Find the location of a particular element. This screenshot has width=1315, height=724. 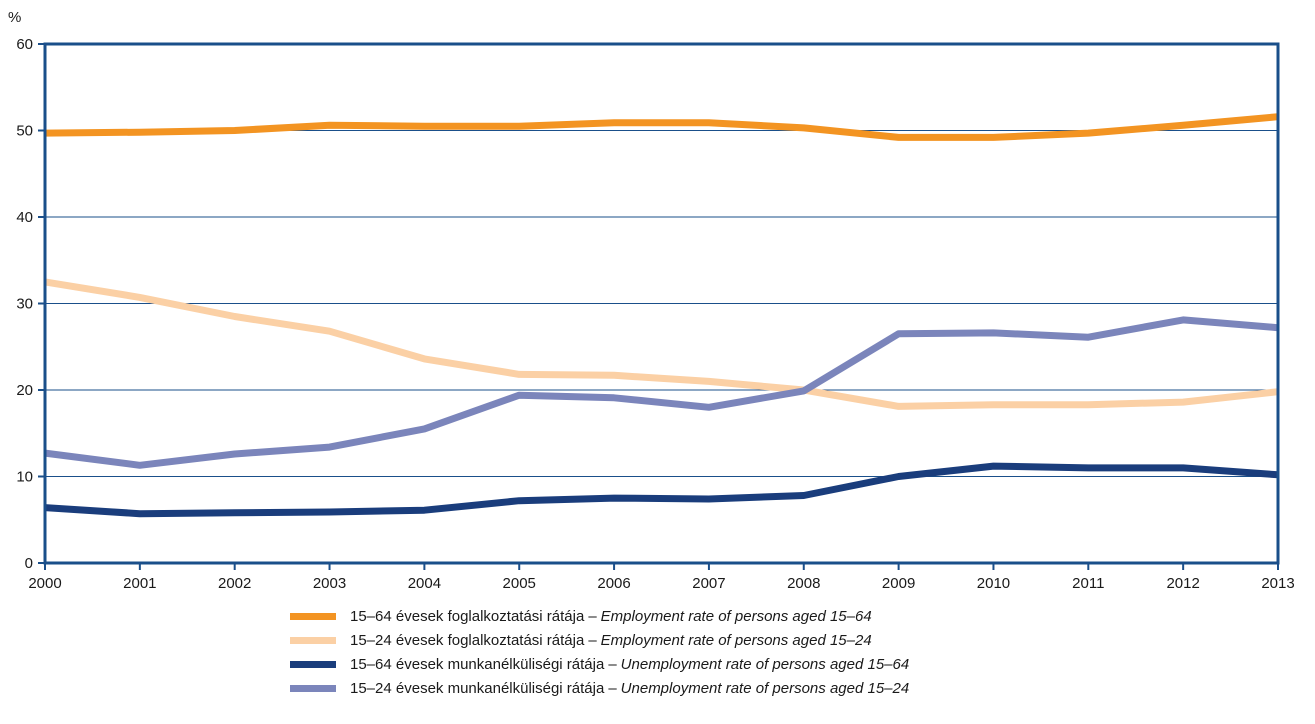

legend-label-en: Unemployment rate of persons aged 15–64 is located at coordinates (765, 664).